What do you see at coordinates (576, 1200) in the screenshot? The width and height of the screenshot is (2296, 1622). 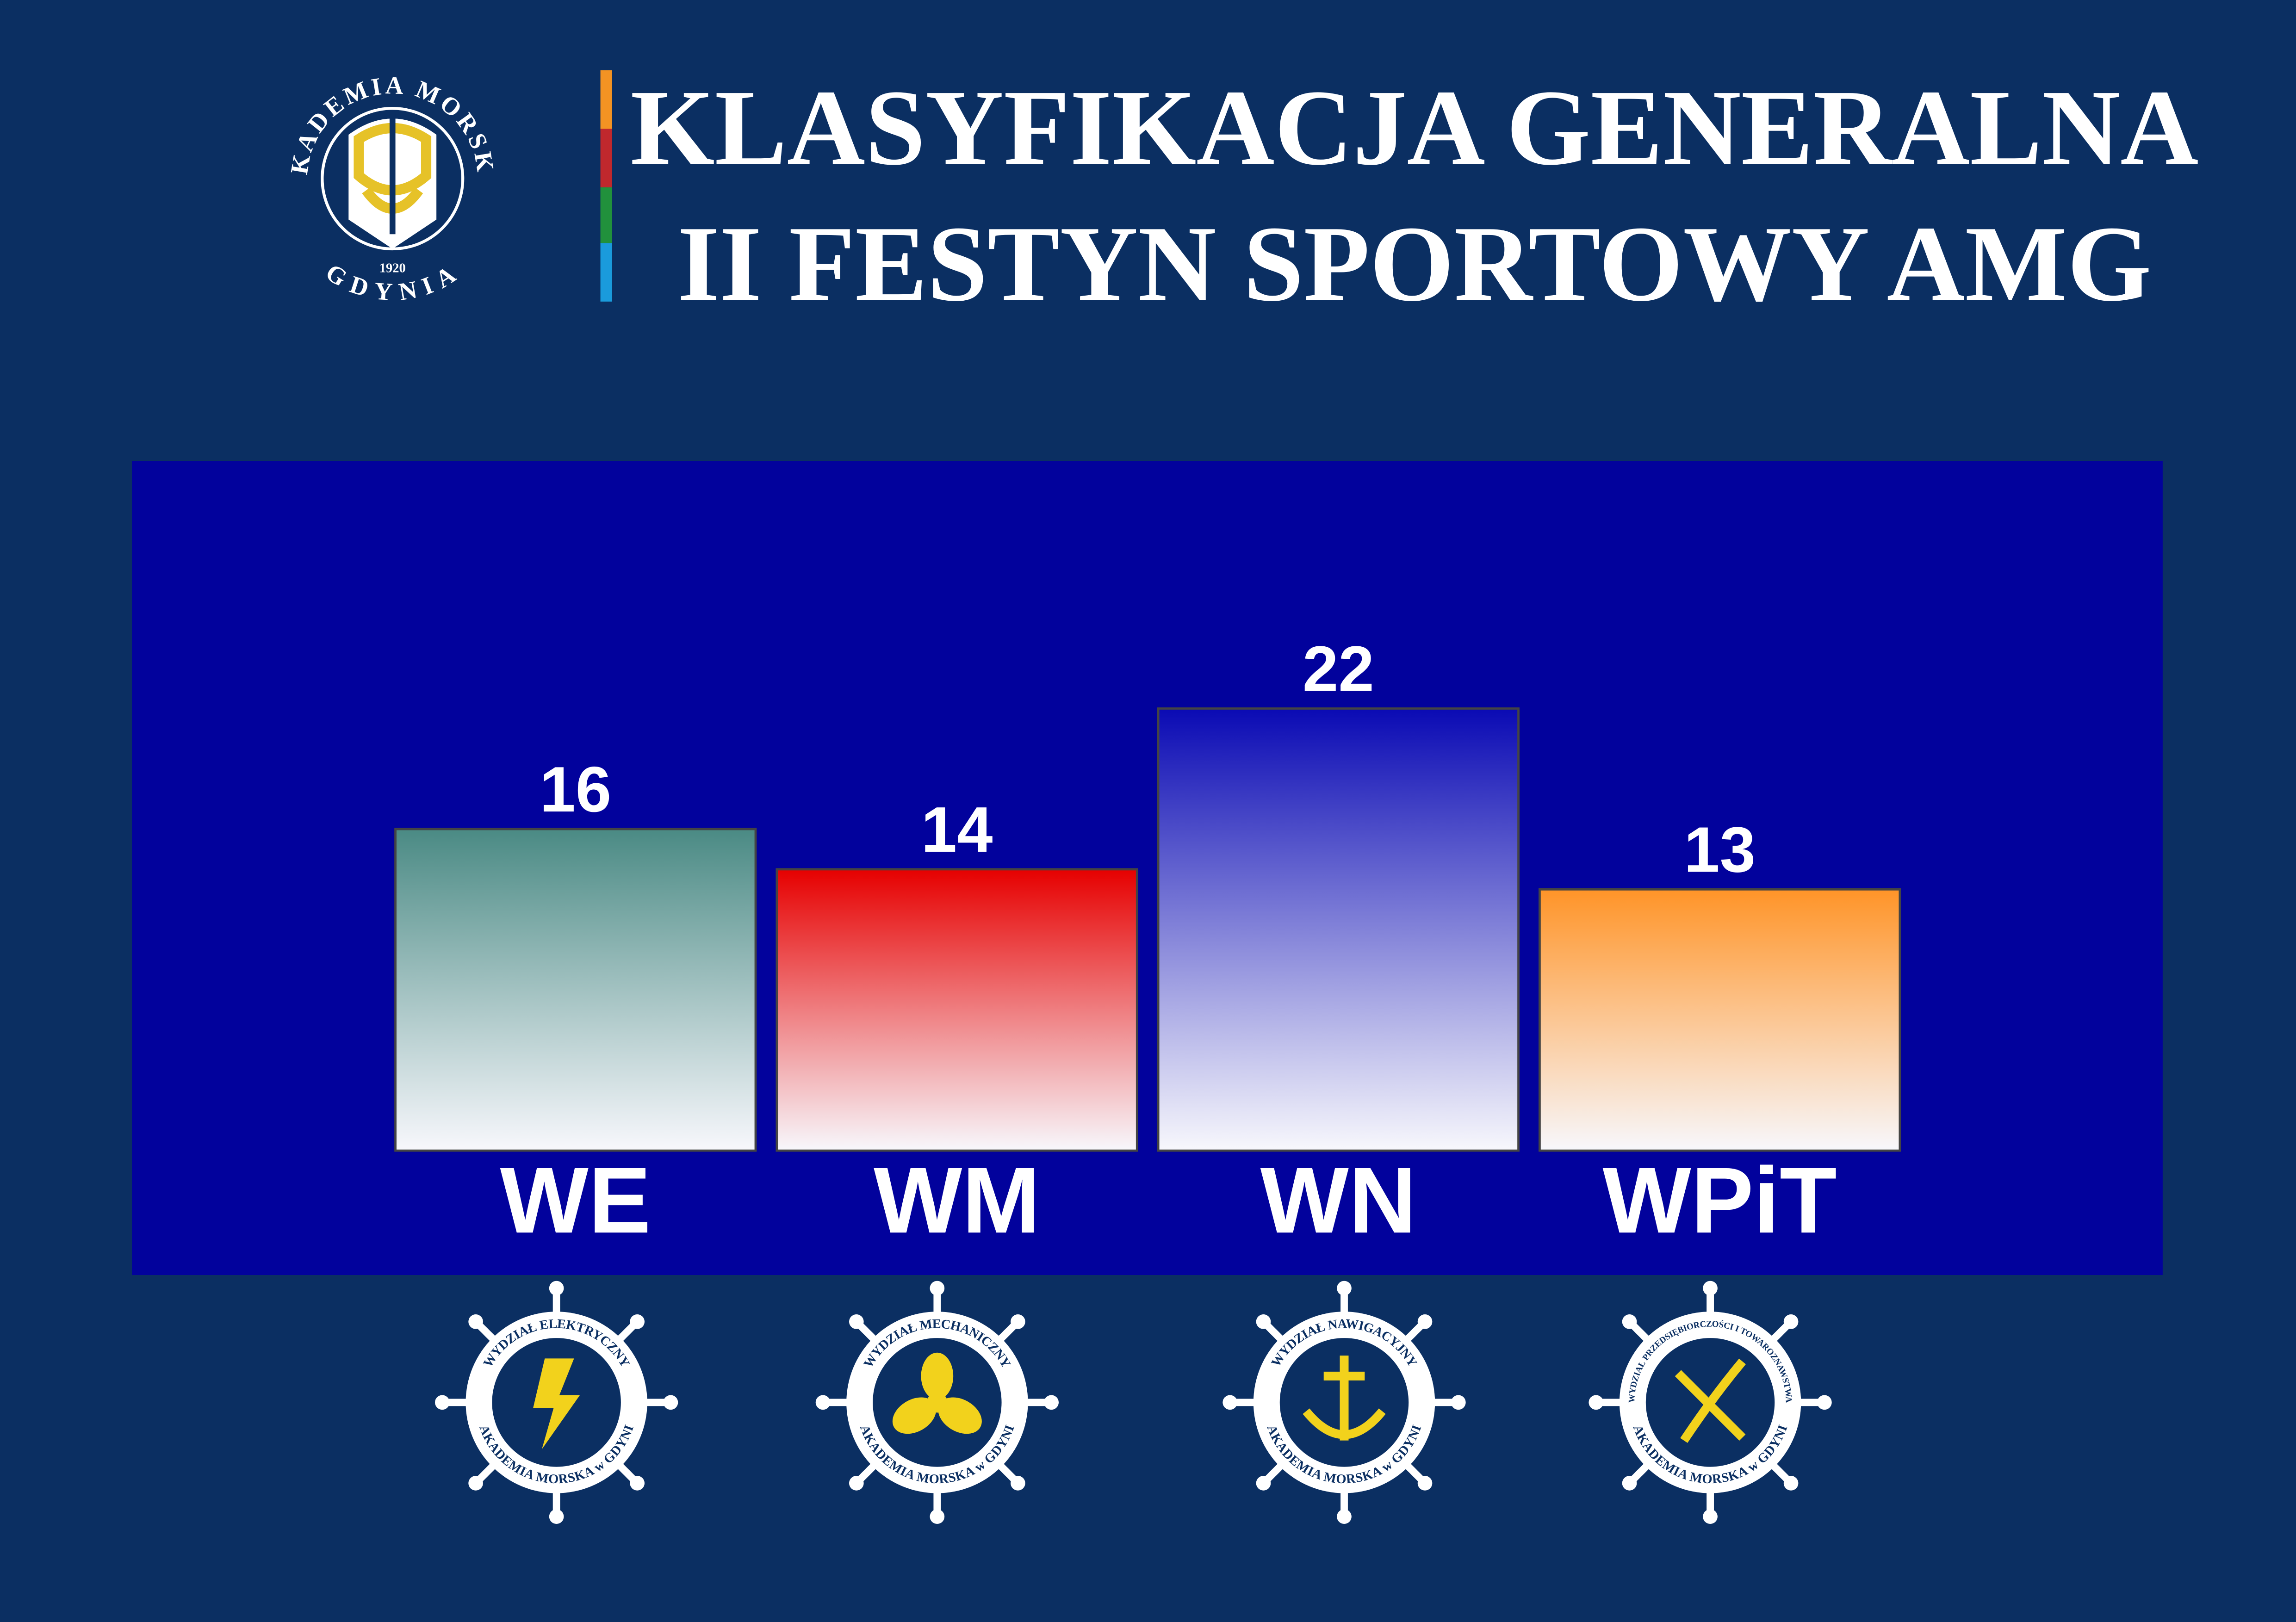 I see `category-label: WE` at bounding box center [576, 1200].